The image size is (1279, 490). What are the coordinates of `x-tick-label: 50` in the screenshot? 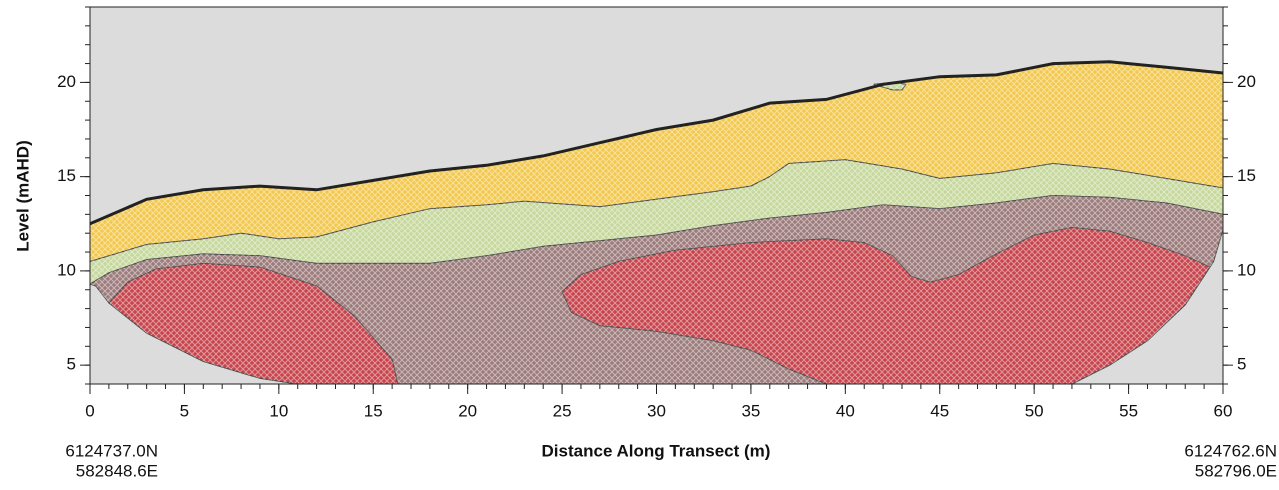 It's located at (1034, 410).